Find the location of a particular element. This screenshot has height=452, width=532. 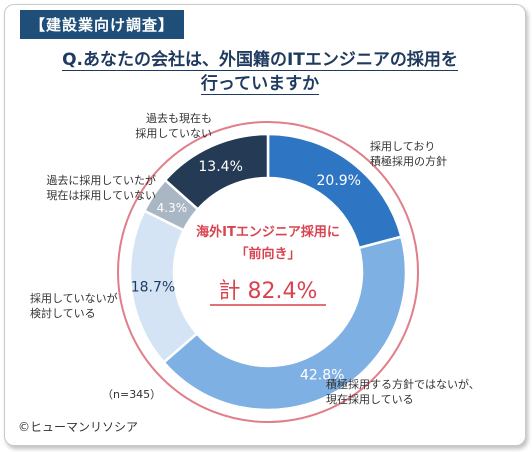

question-line-1: Q.あなたの会社は、外国籍のITエンジニアの採用を is located at coordinates (260, 60).